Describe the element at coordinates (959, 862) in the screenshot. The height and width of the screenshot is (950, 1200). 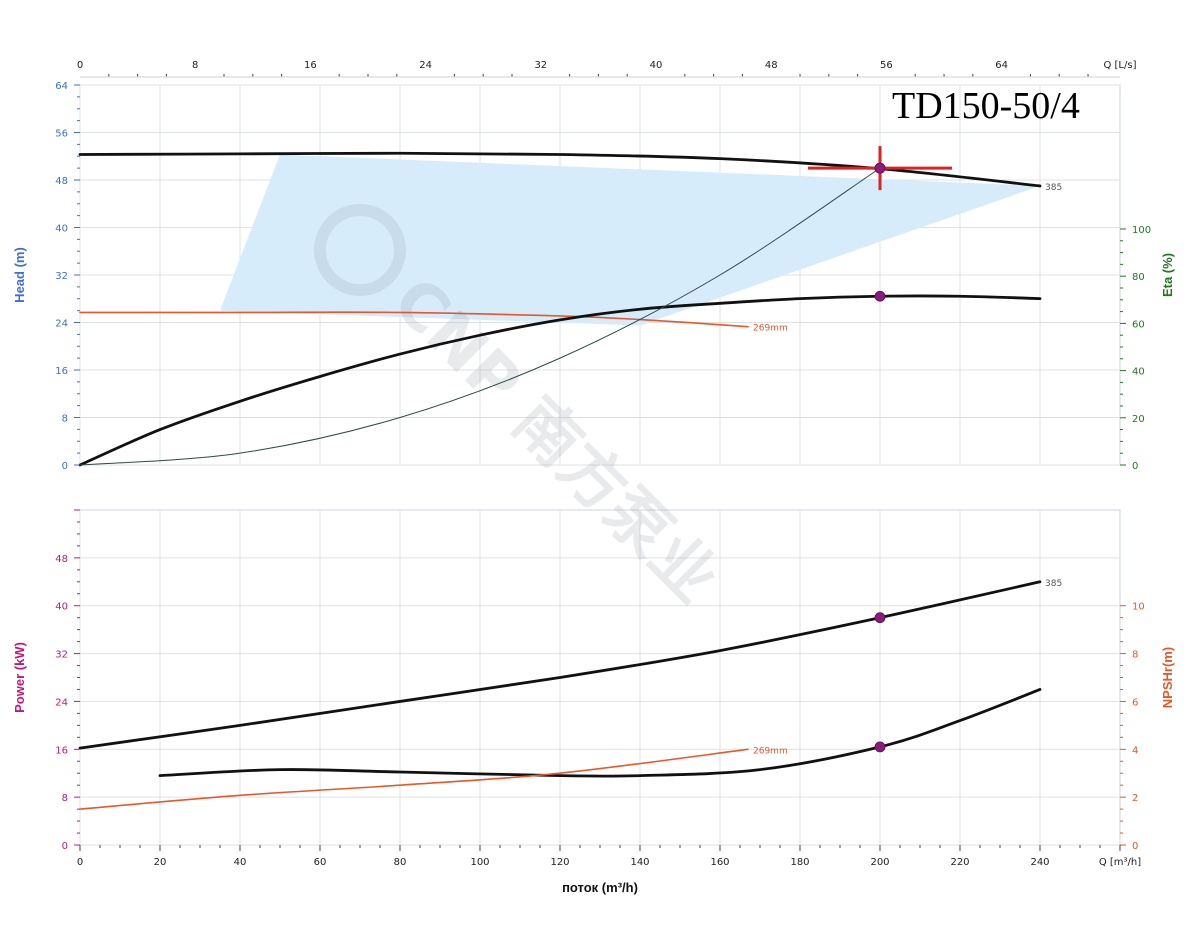
I see `x-tick-label: 220` at that location.